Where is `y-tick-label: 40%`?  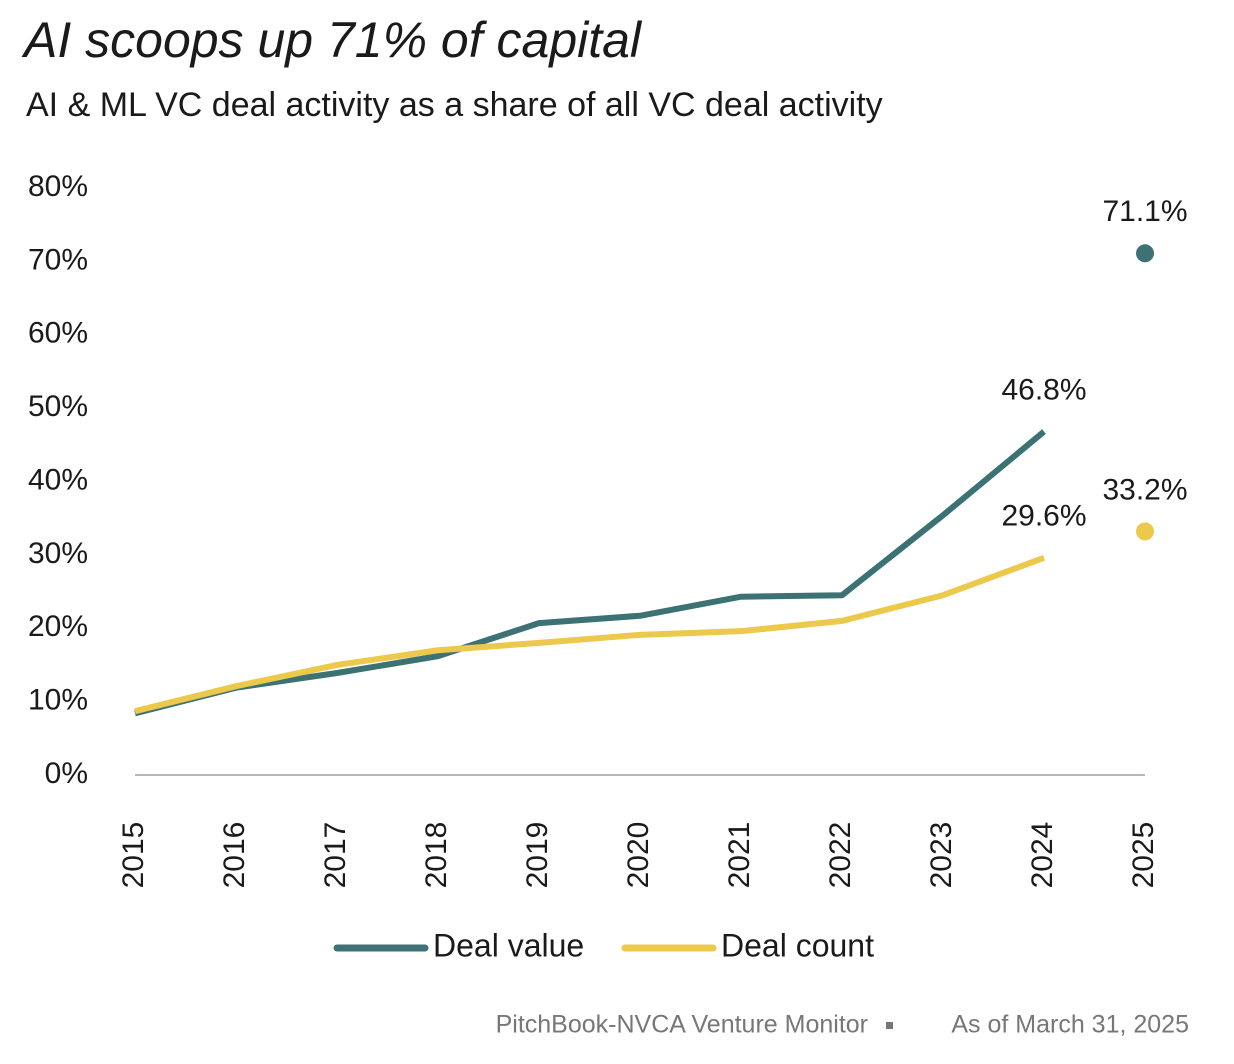 y-tick-label: 40% is located at coordinates (58, 479).